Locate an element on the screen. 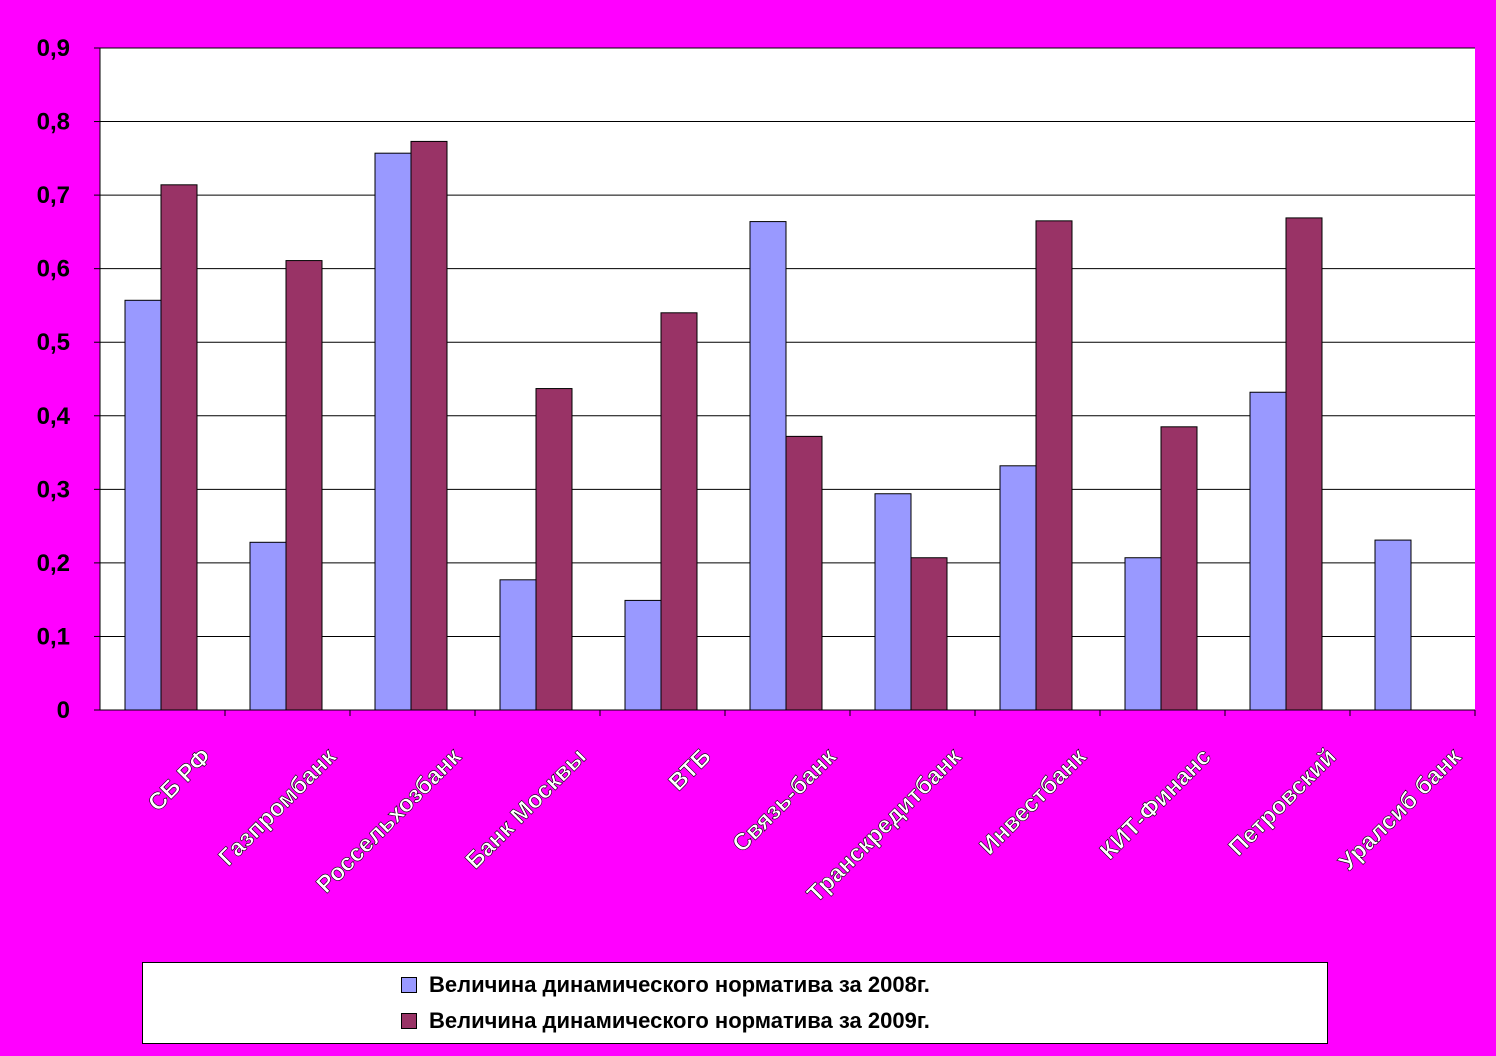  legend-swatch-2008 is located at coordinates (409, 985).